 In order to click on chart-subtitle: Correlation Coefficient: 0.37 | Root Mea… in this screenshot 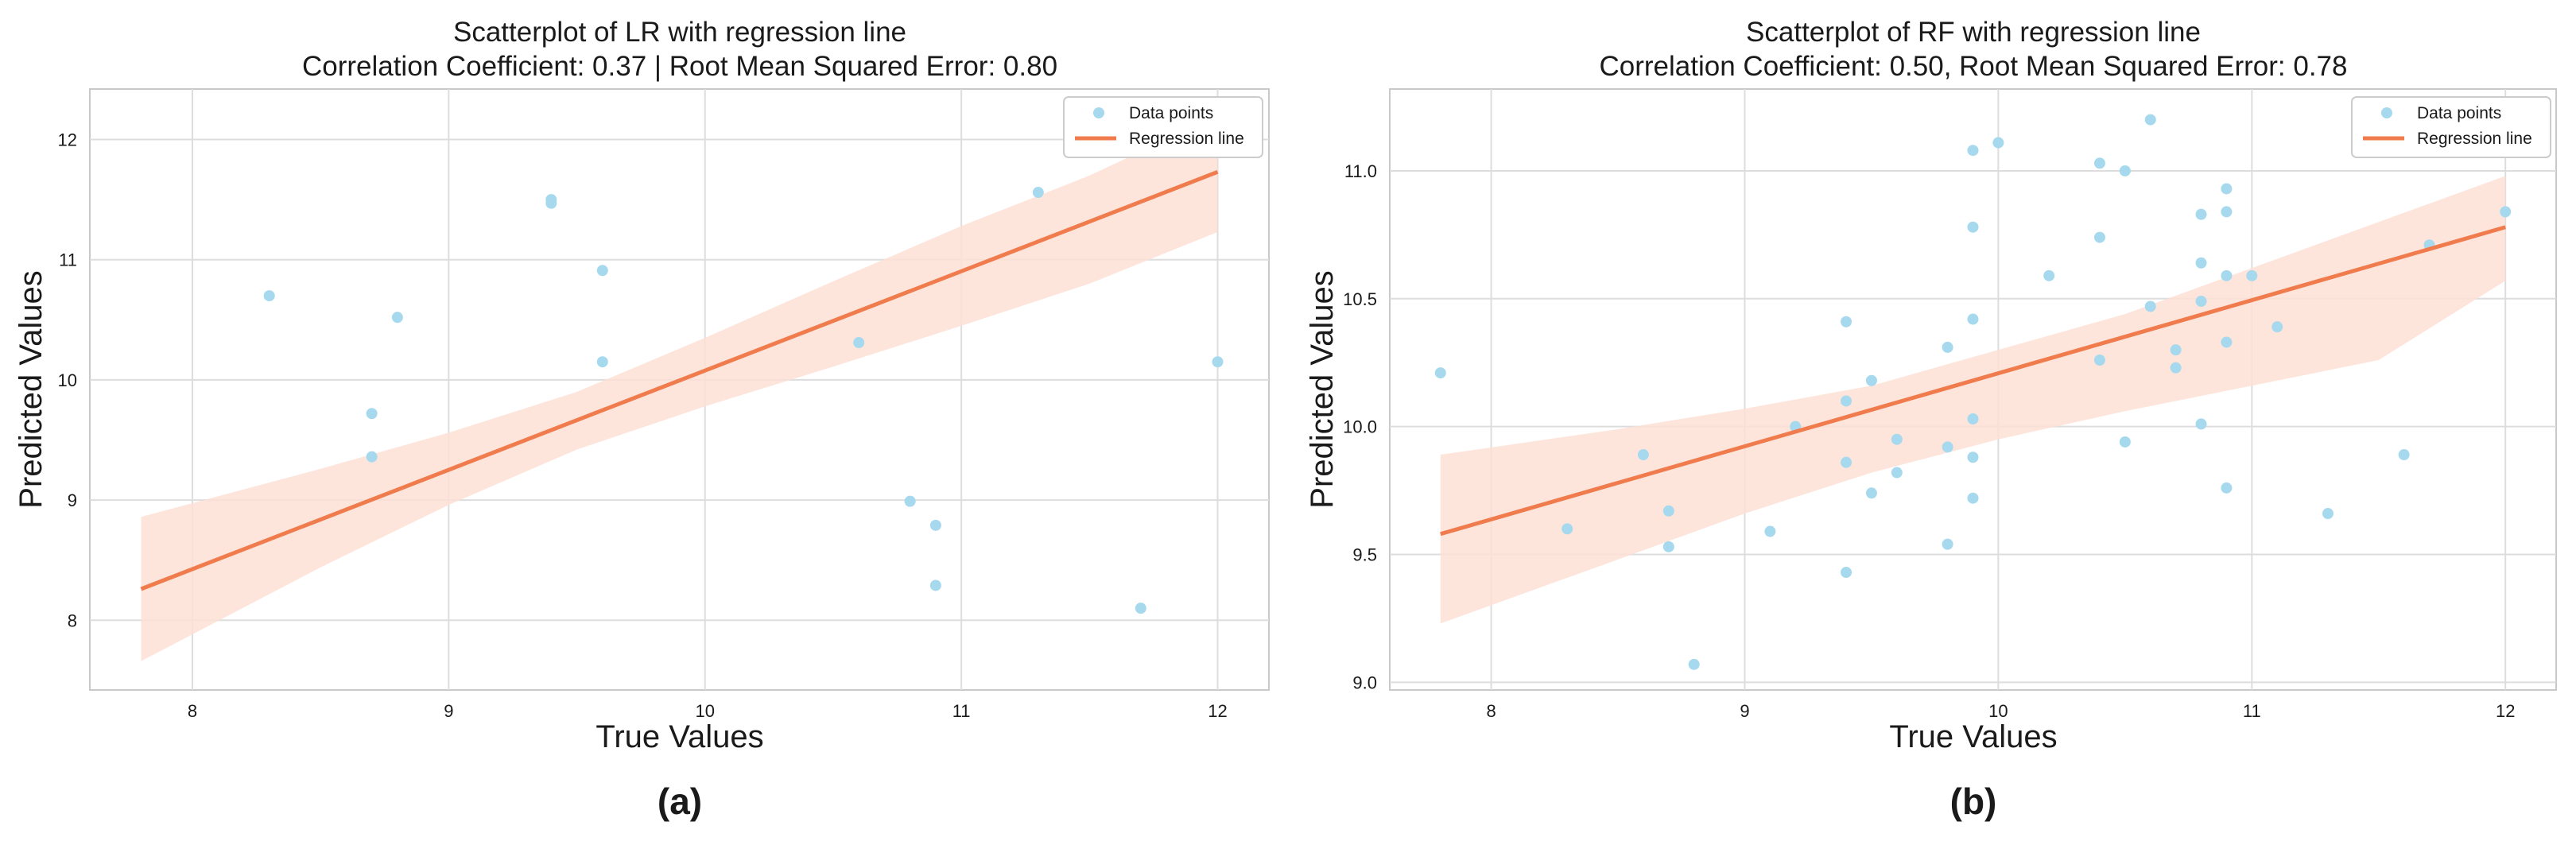, I will do `click(680, 66)`.